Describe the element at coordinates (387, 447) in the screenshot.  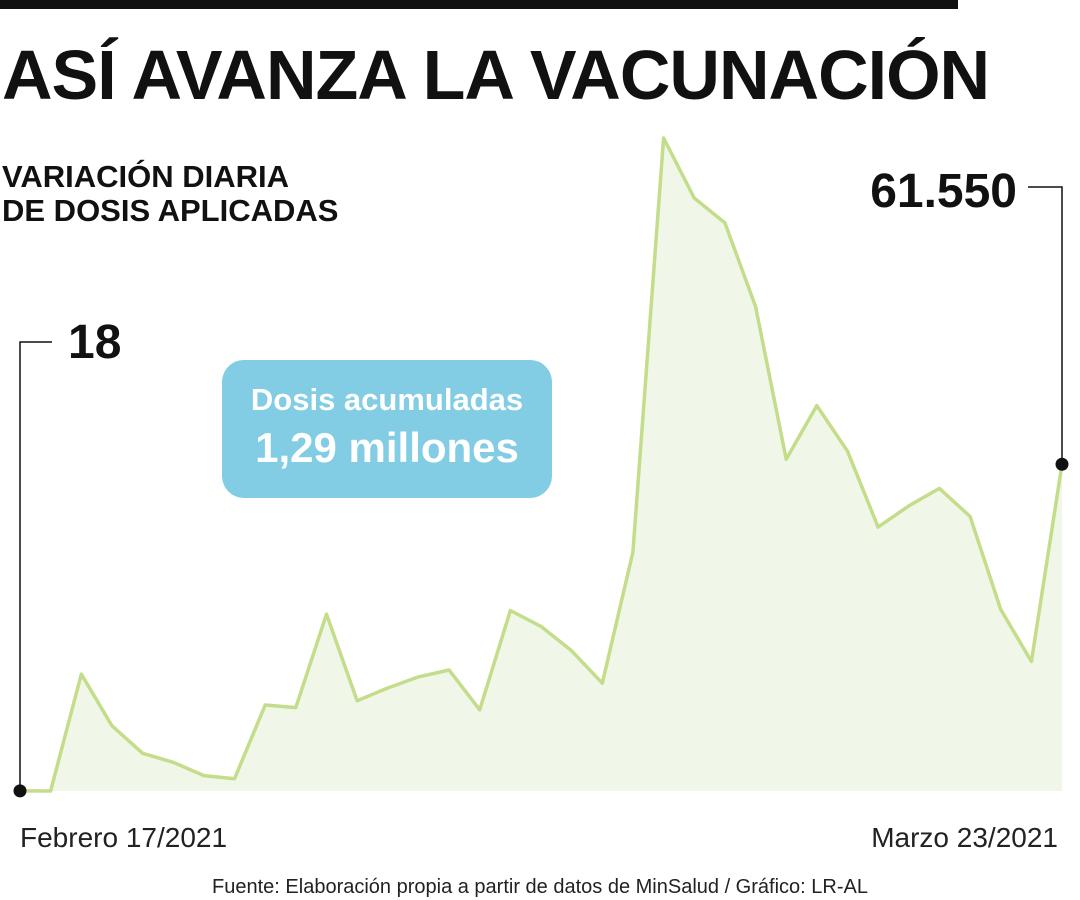
I see `badge-value: 1,29 millones` at that location.